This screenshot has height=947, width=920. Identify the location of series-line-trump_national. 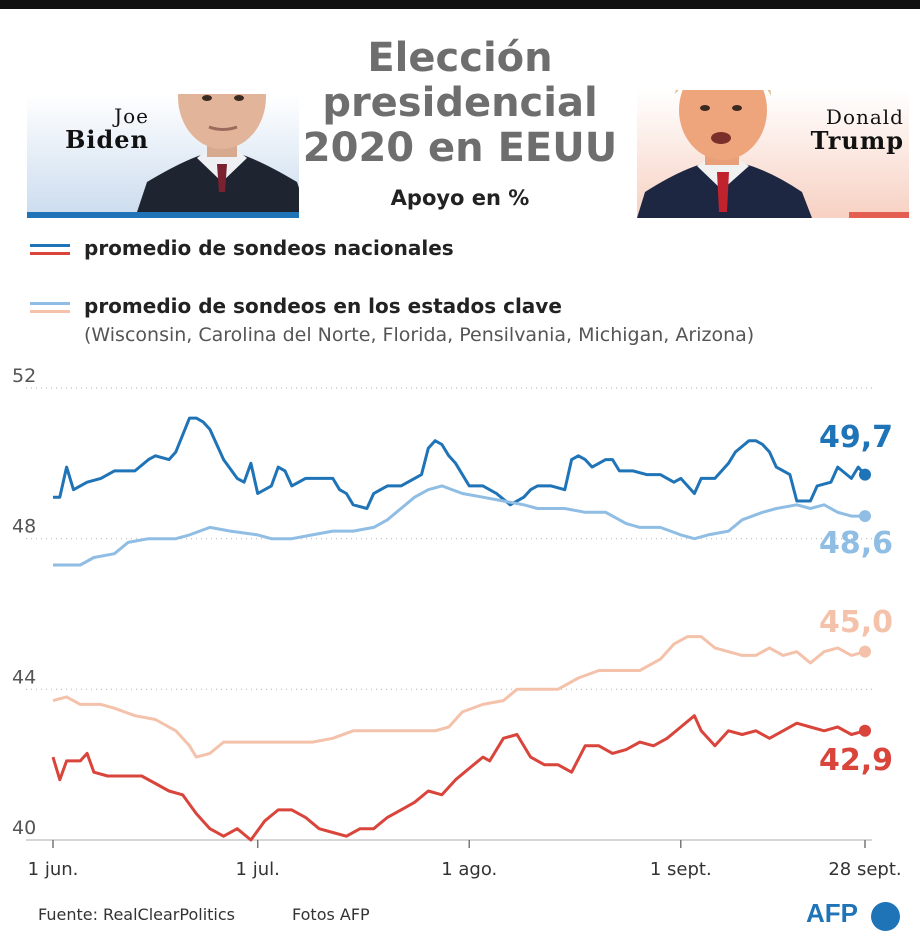
(458, 778).